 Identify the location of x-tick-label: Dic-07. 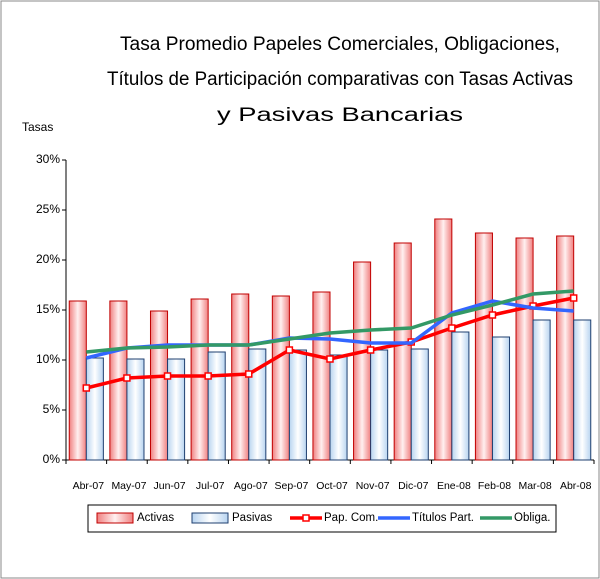
(413, 486).